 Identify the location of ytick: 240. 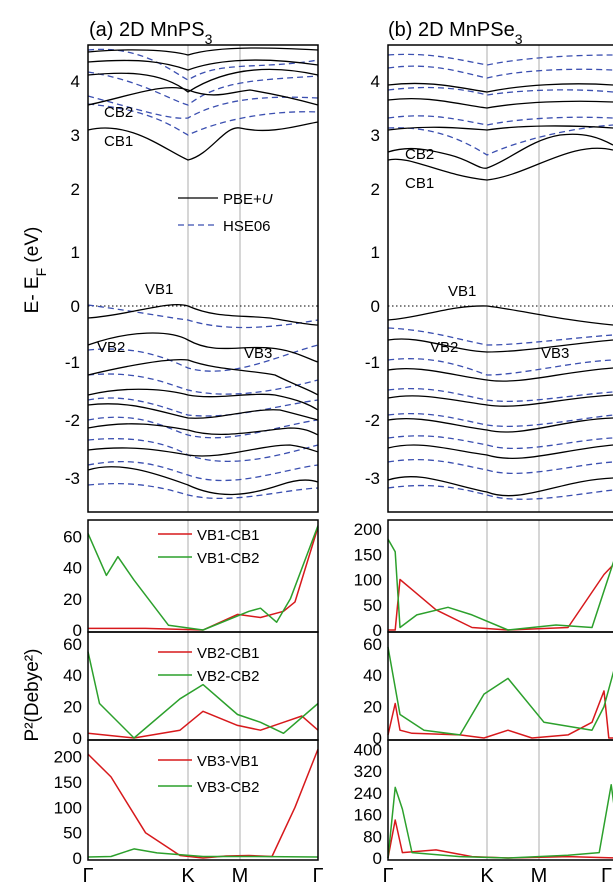
(368, 793).